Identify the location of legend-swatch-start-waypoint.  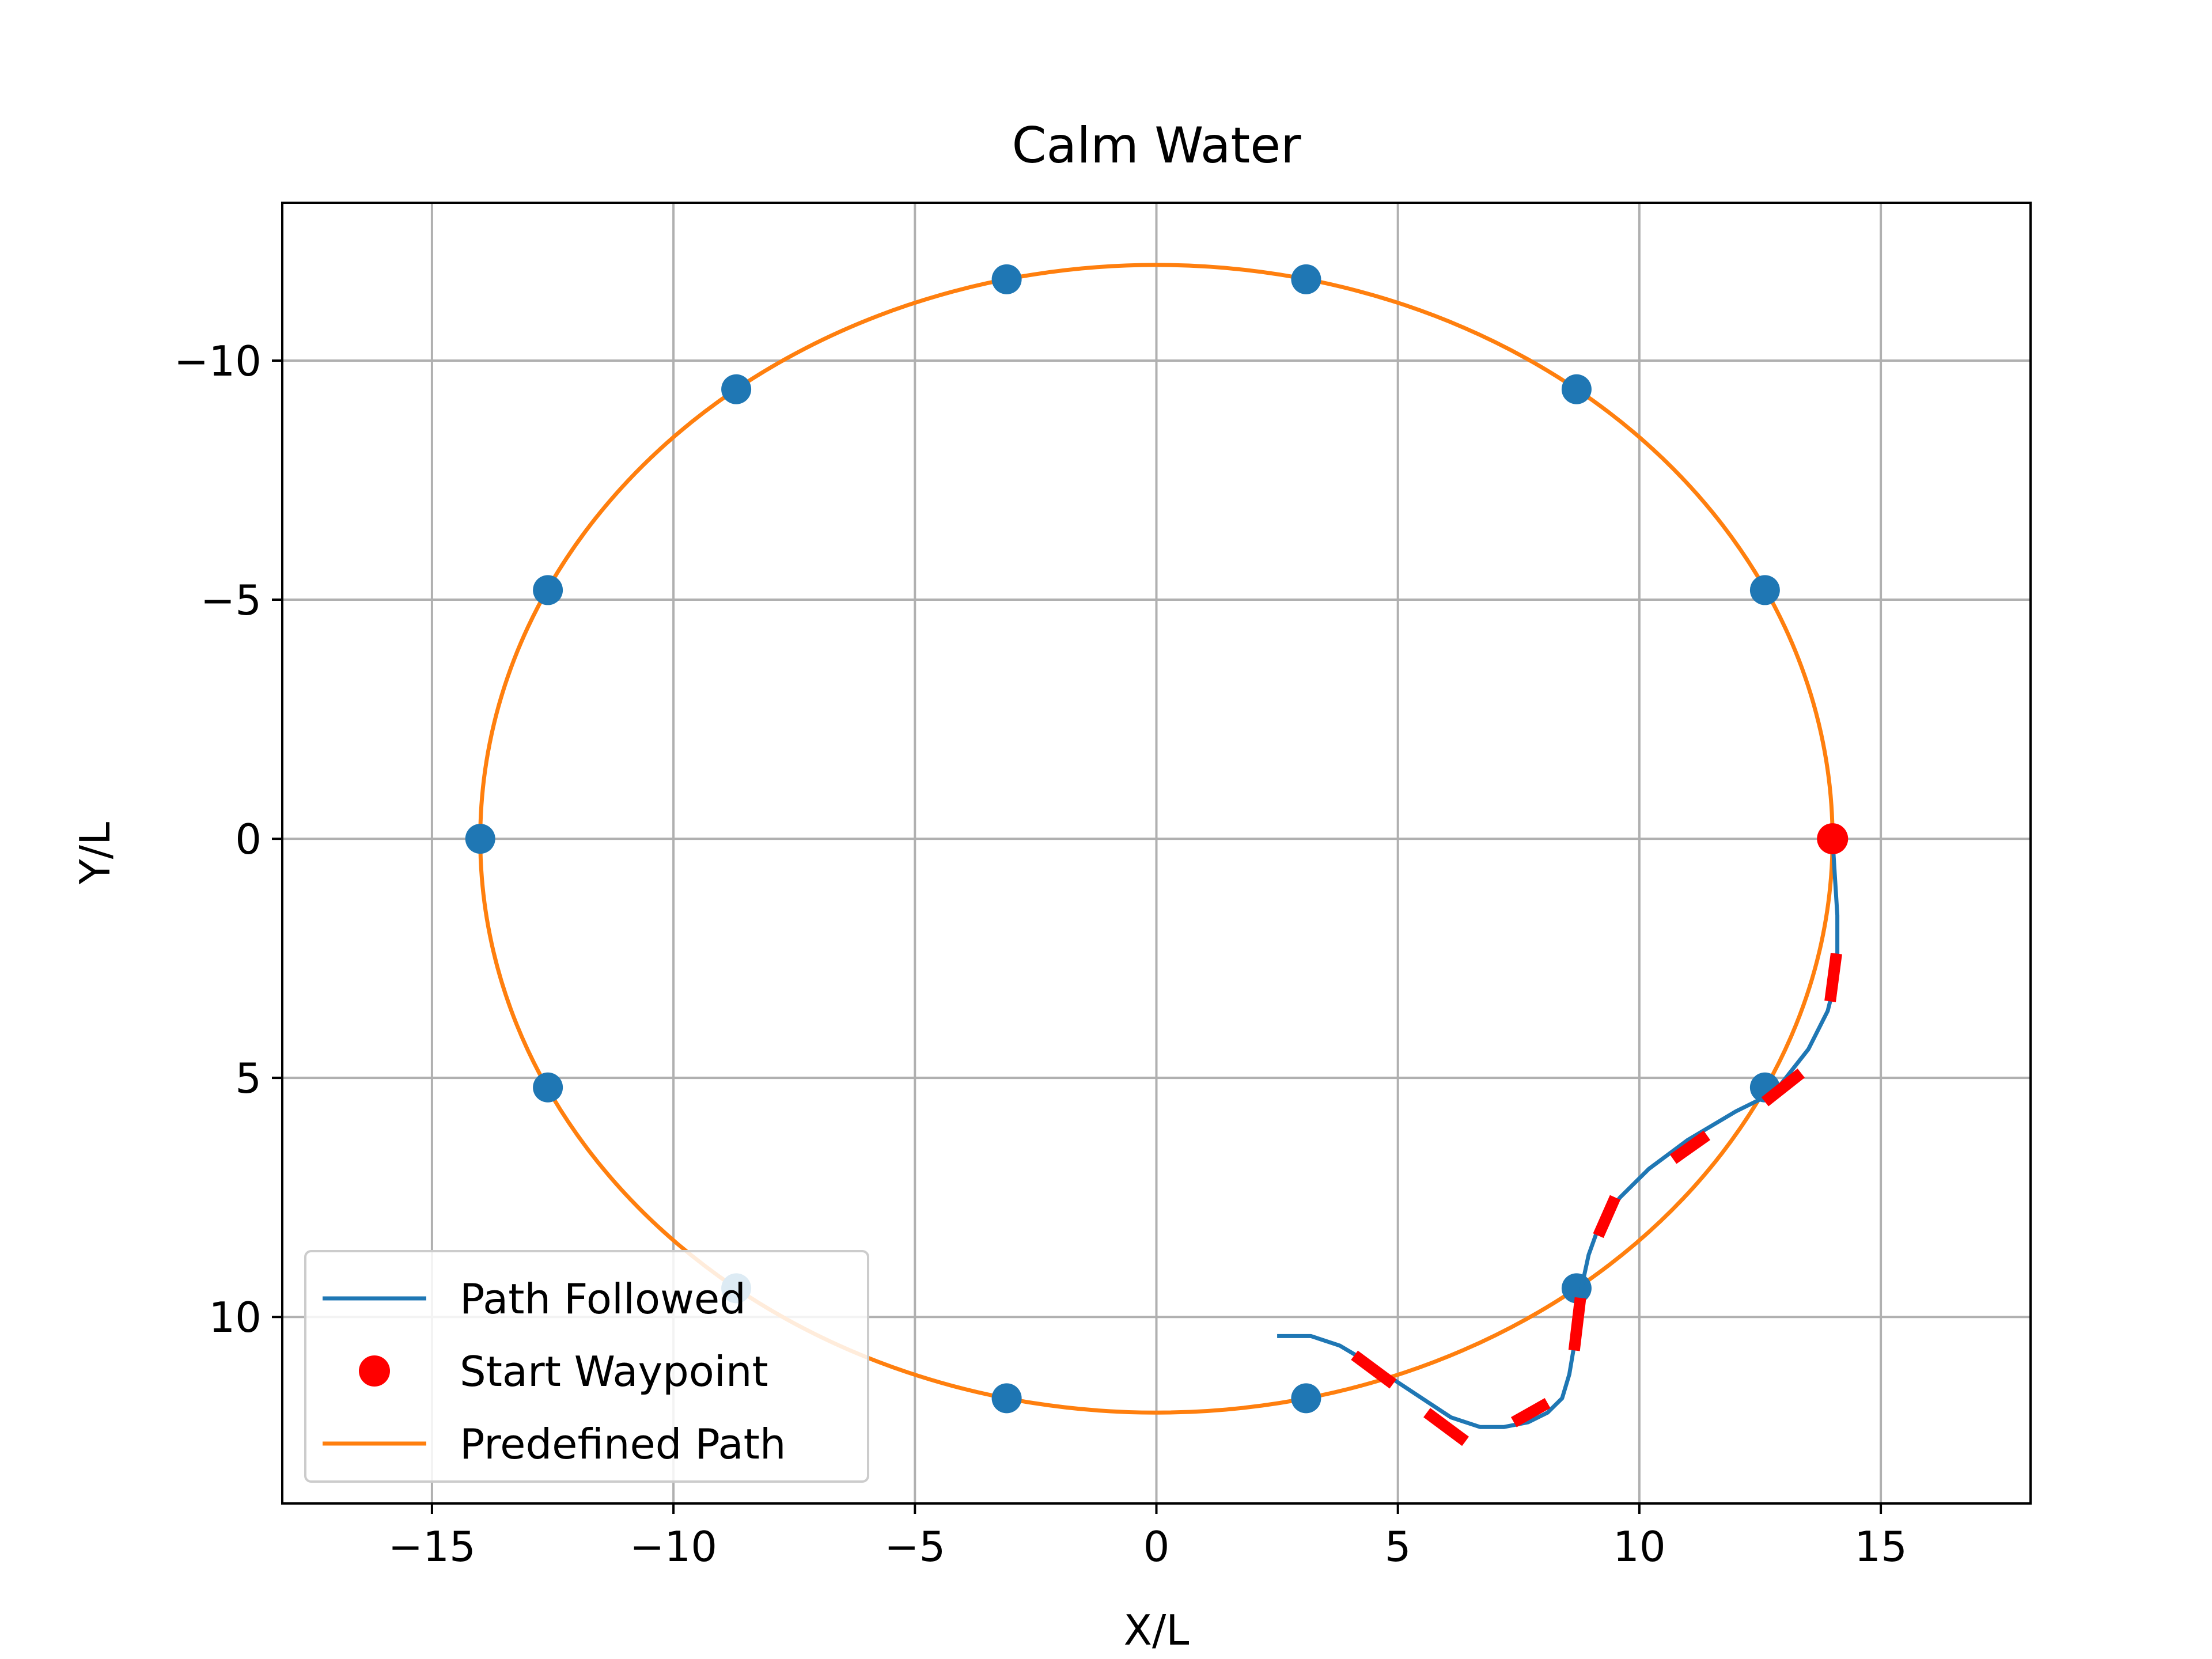
(374, 1371).